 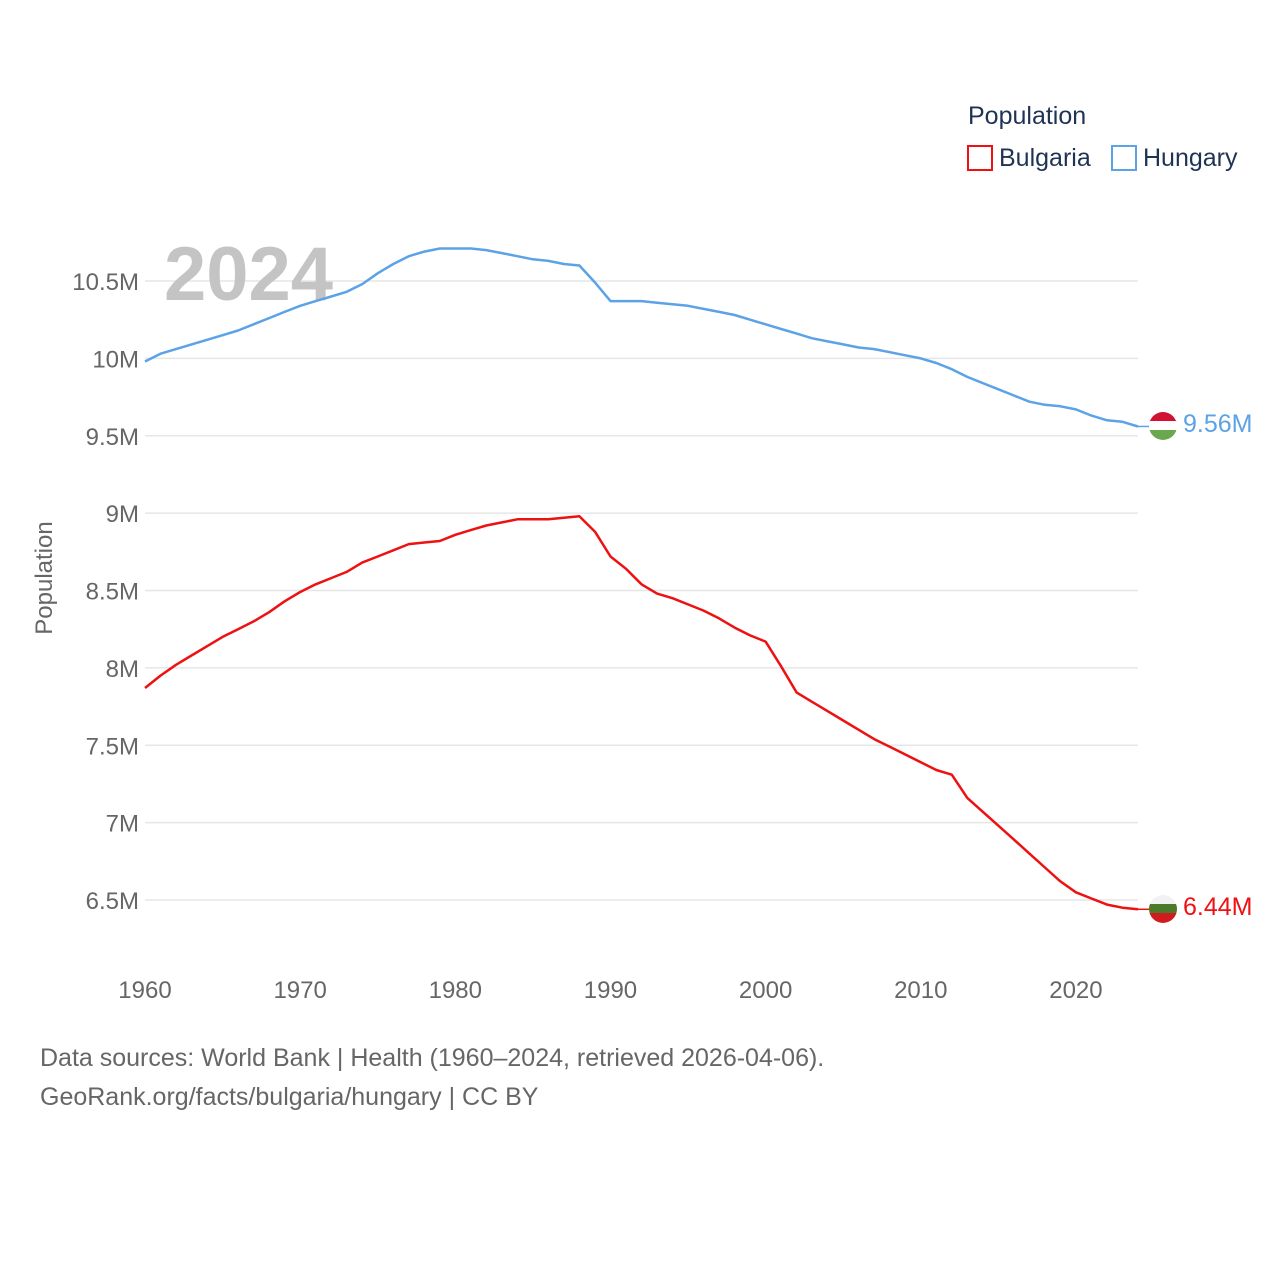 What do you see at coordinates (144, 990) in the screenshot?
I see `x-tick-label: 1960` at bounding box center [144, 990].